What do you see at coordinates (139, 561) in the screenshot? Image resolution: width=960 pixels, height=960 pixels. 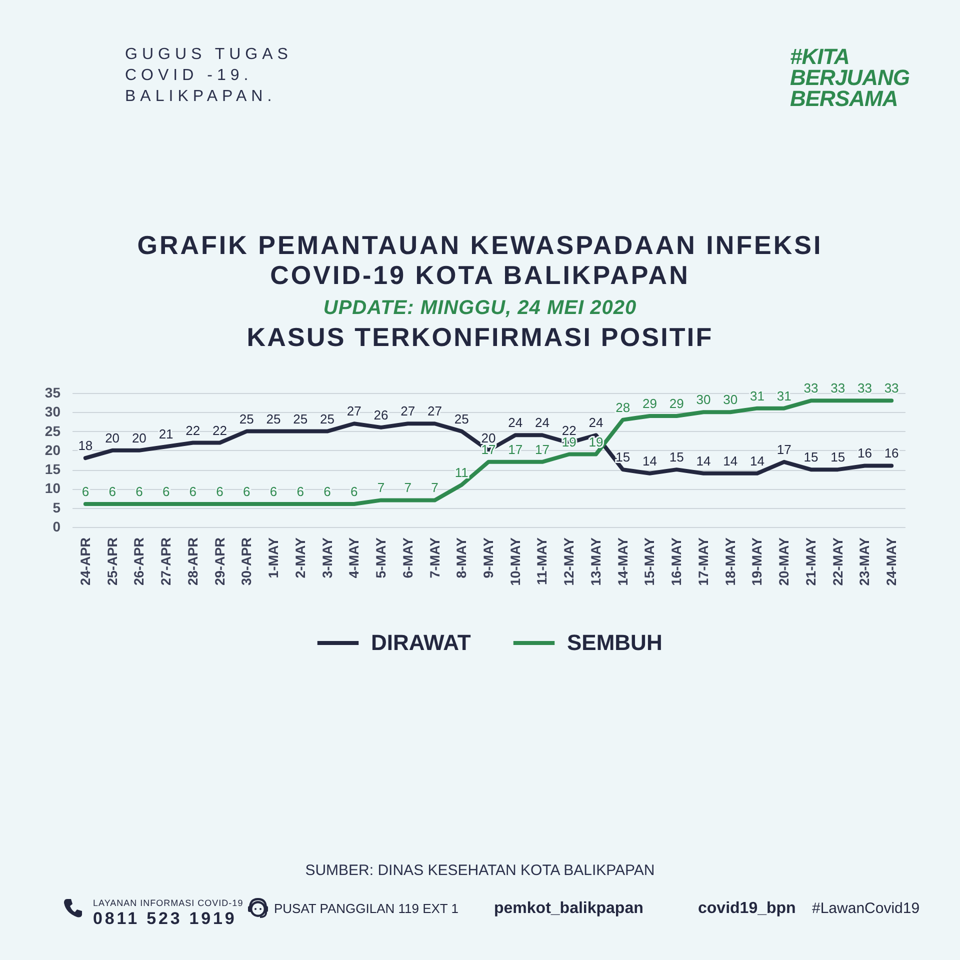 I see `x-tick-label: 26-APR` at bounding box center [139, 561].